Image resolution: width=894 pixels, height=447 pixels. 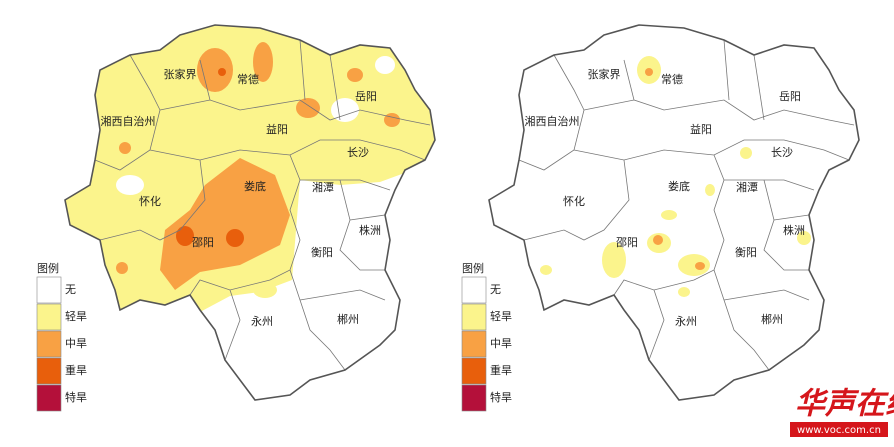 I want to click on watermark-title: 华声在线, so click(x=844, y=404).